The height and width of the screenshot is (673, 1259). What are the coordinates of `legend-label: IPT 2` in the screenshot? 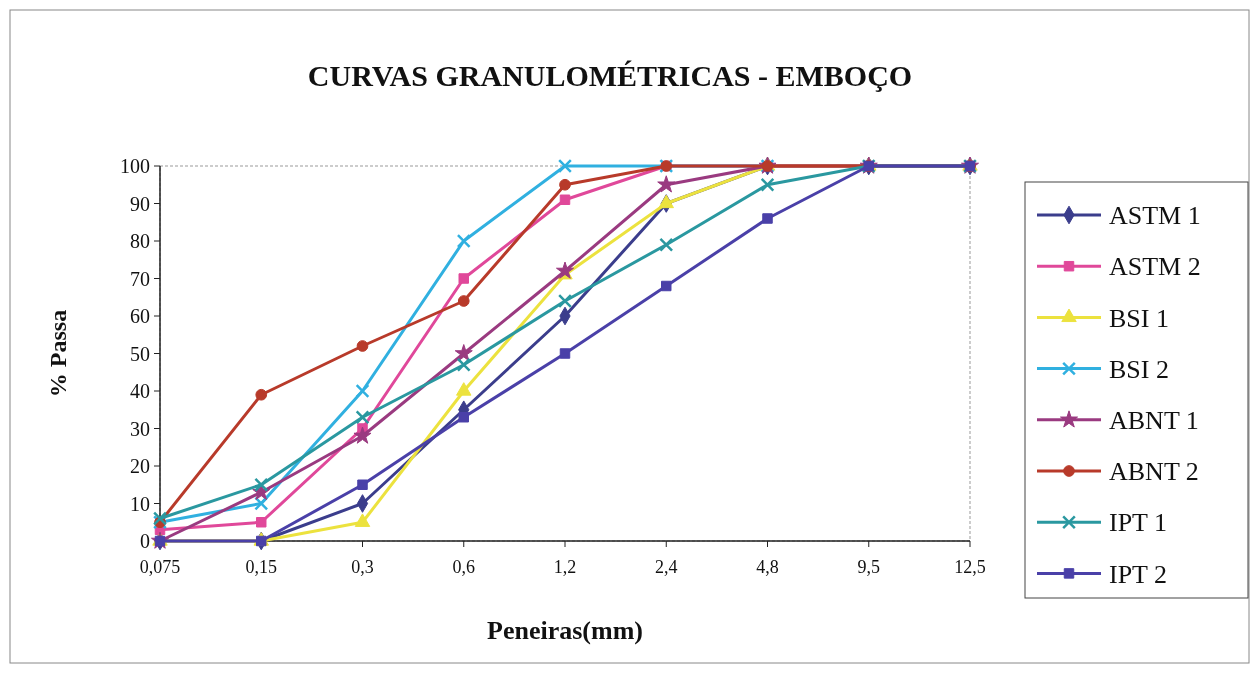 It's located at (1138, 574).